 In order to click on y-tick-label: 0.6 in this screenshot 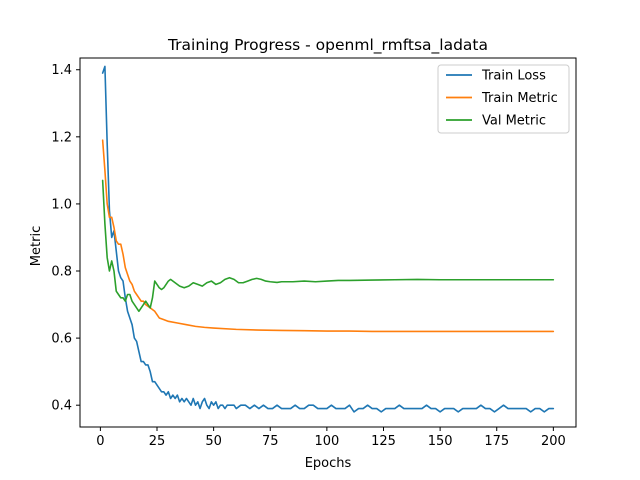, I will do `click(61, 339)`.